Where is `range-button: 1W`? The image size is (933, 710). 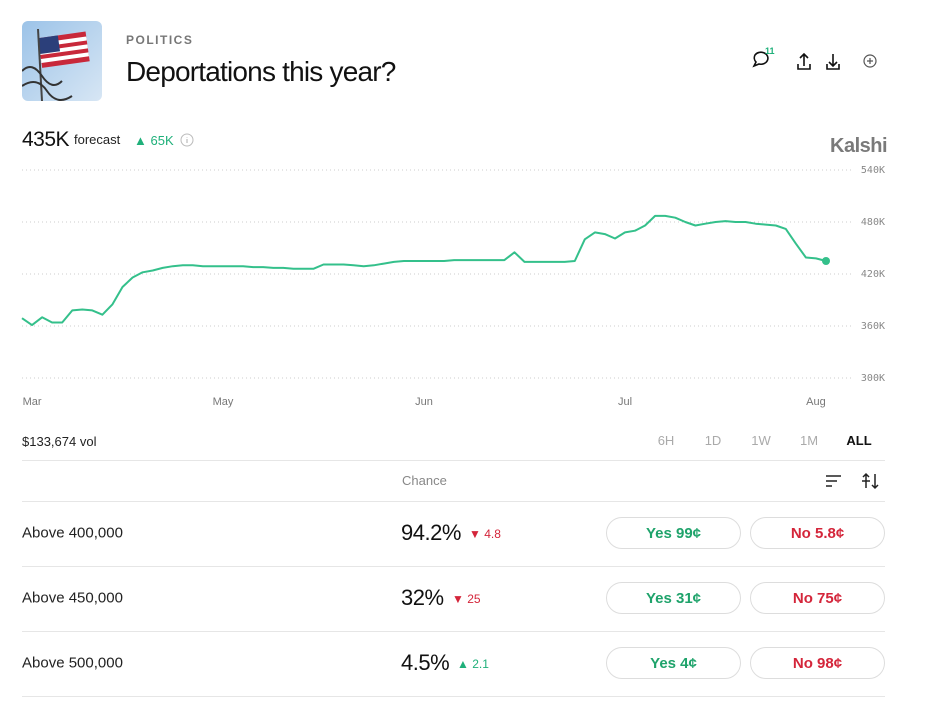
range-button: 1W is located at coordinates (761, 440).